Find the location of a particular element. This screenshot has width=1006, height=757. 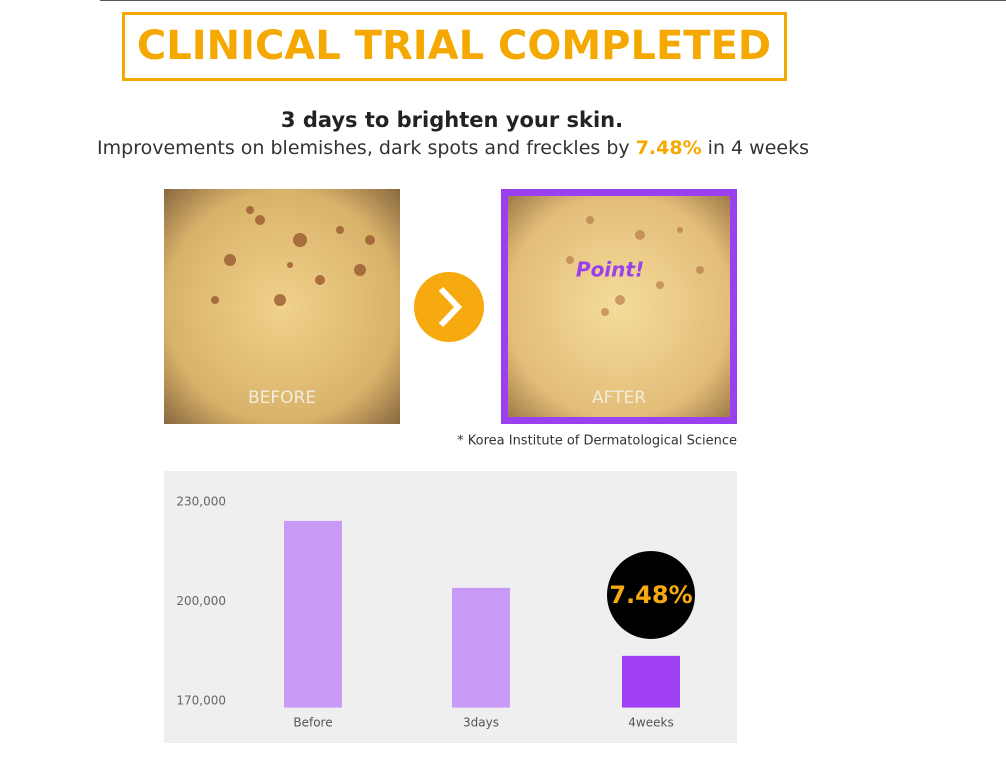

x-tick-label: Before is located at coordinates (312, 723).